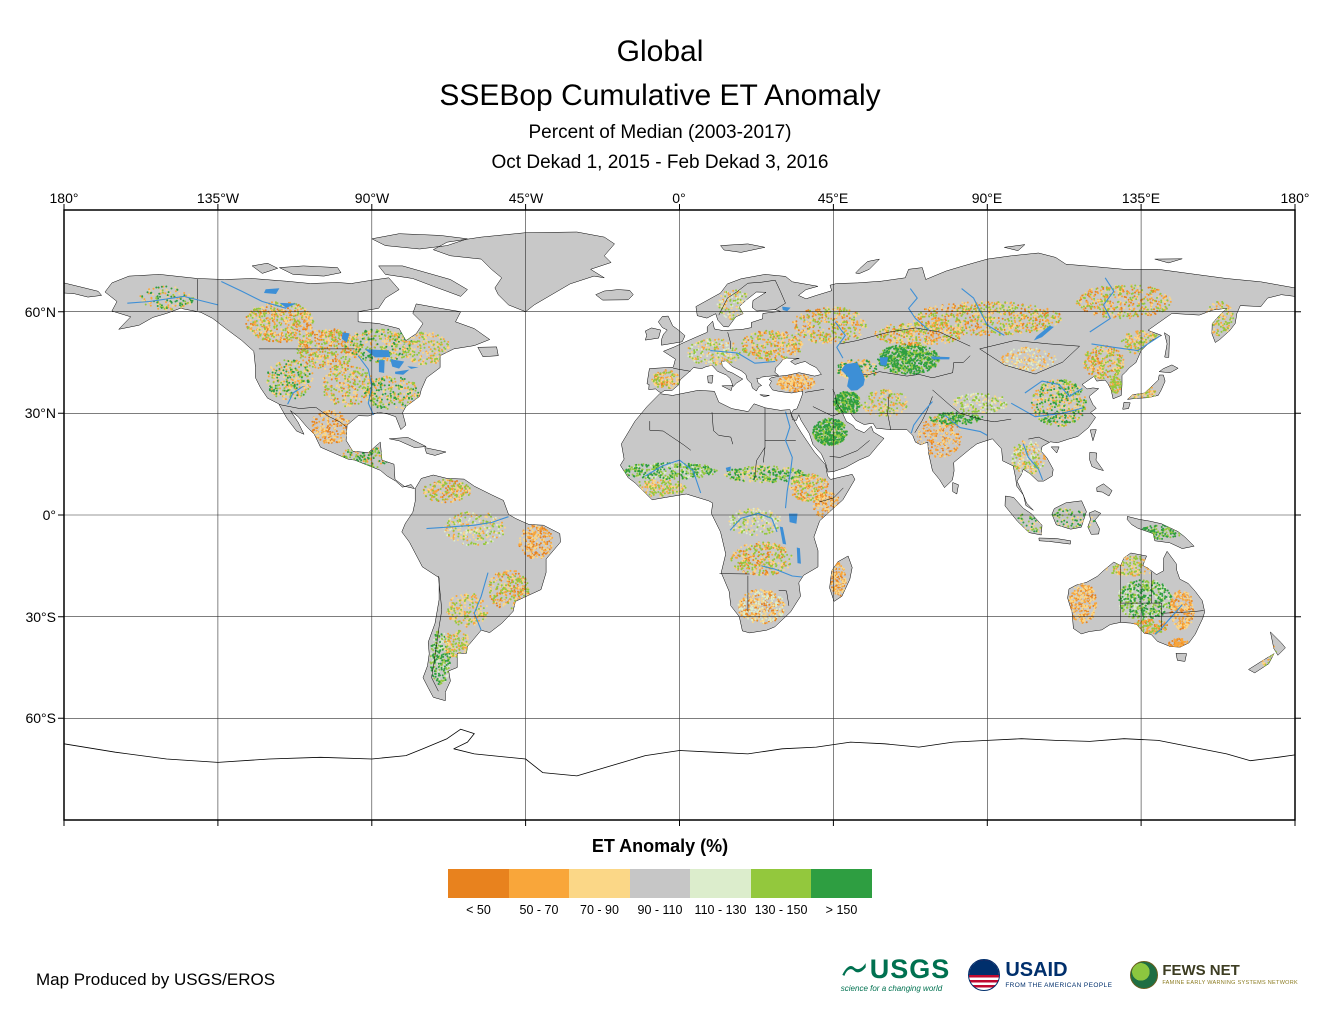 The height and width of the screenshot is (1020, 1320). I want to click on axis-label-lon: 0°, so click(679, 198).